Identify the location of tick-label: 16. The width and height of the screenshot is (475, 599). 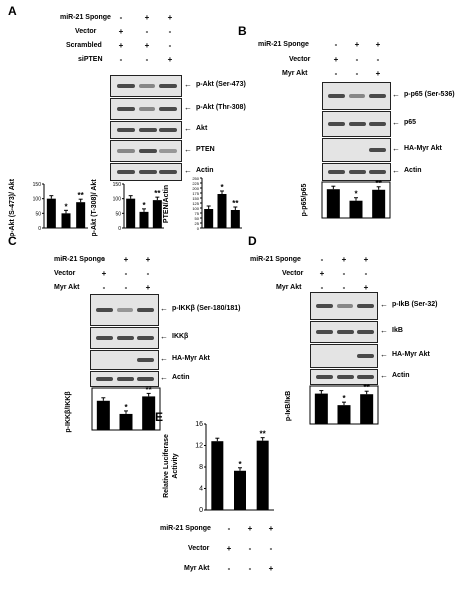
(199, 424).